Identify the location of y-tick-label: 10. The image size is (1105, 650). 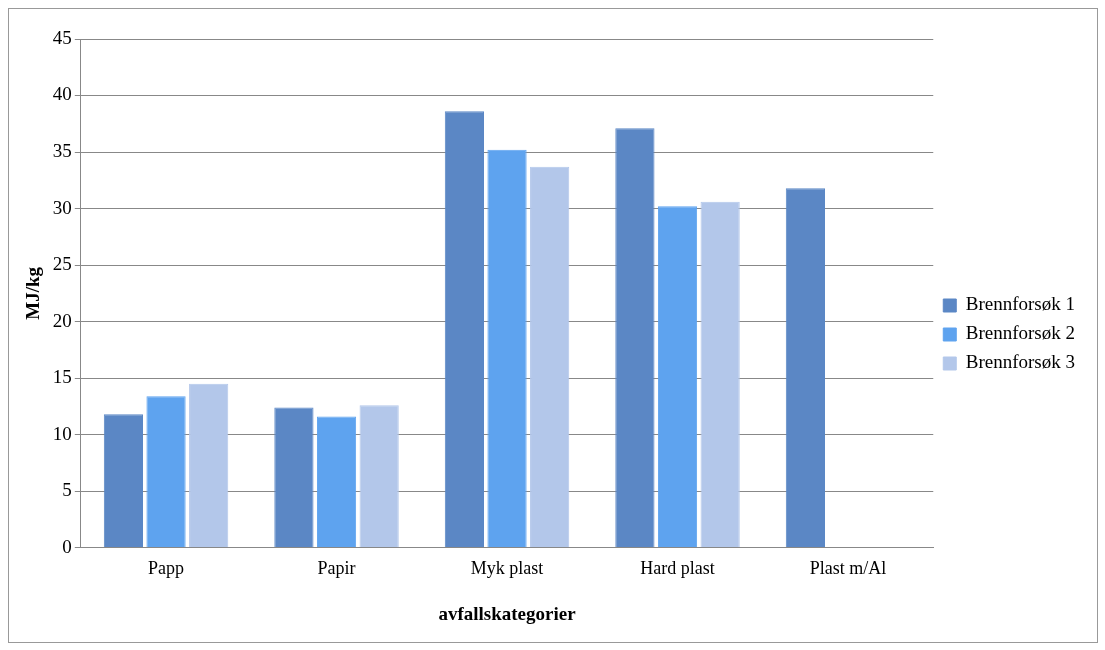
(62, 433).